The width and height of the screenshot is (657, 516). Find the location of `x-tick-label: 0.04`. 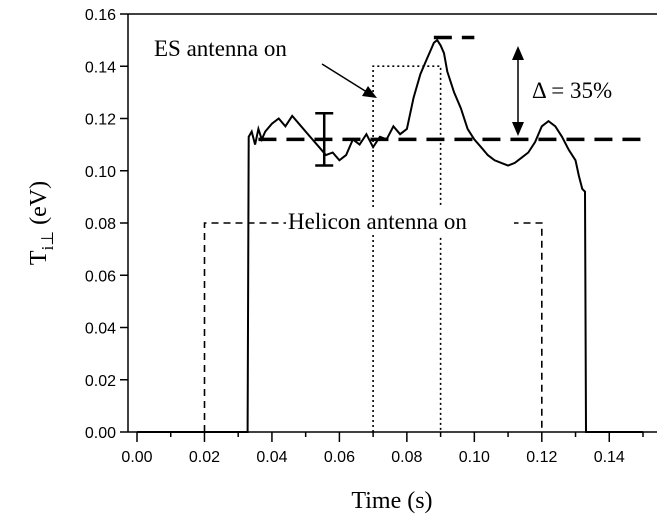

x-tick-label: 0.04 is located at coordinates (271, 457).